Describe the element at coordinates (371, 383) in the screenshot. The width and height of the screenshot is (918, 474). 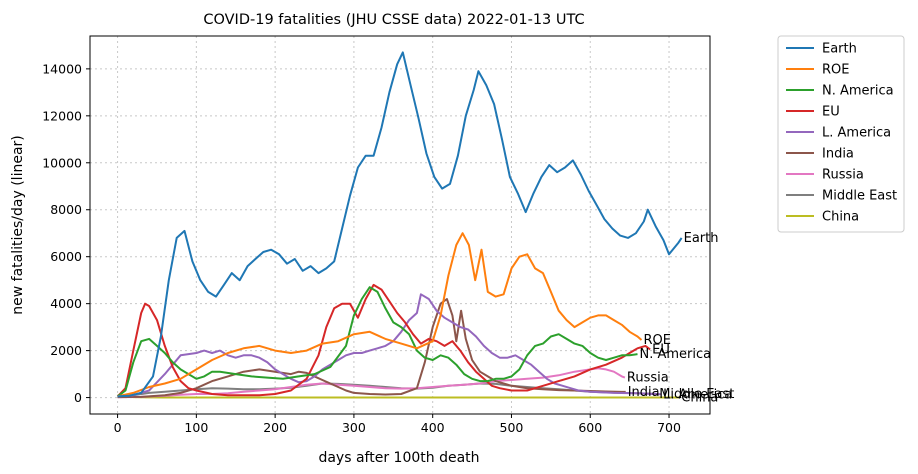
I see `series-line-russia` at that location.